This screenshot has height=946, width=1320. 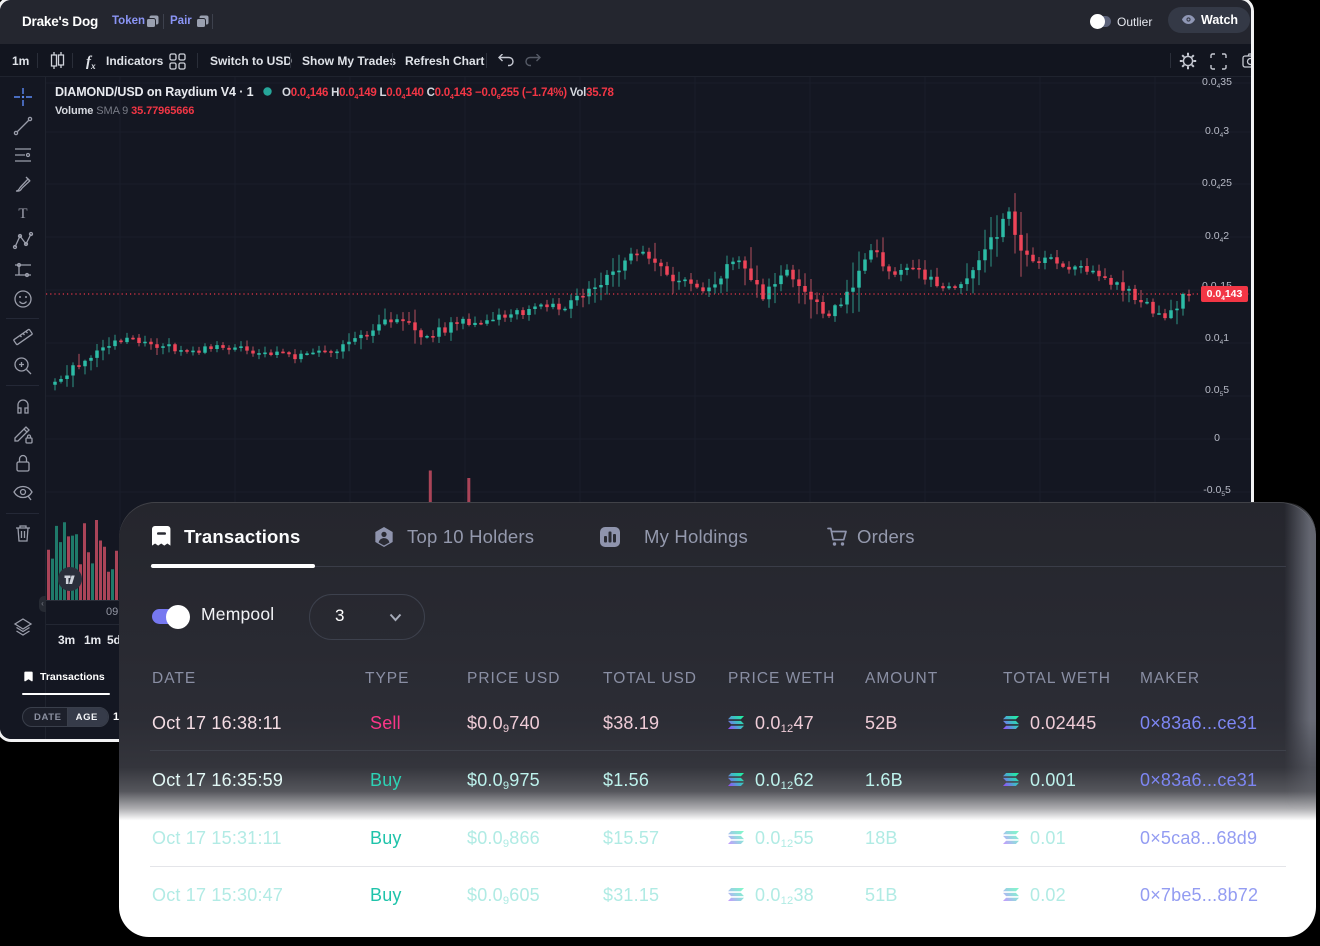 I want to click on svg-text: T, so click(x=22, y=214).